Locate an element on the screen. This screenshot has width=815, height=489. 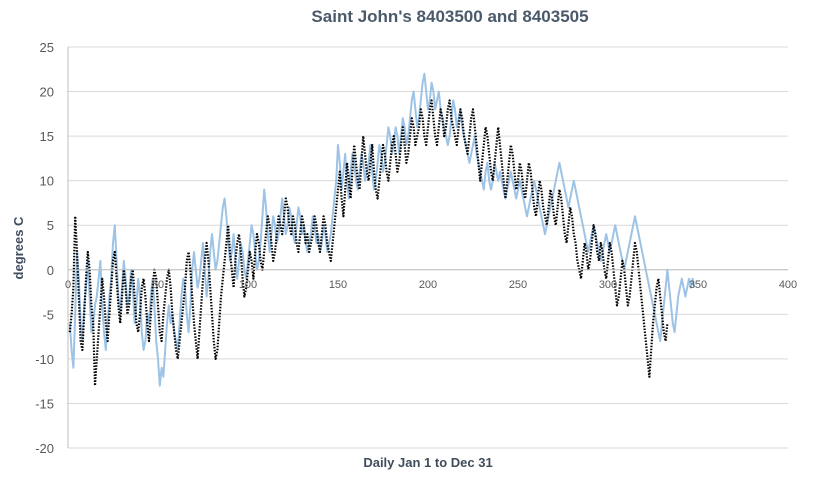
x-tick-label: 350 is located at coordinates (698, 285).